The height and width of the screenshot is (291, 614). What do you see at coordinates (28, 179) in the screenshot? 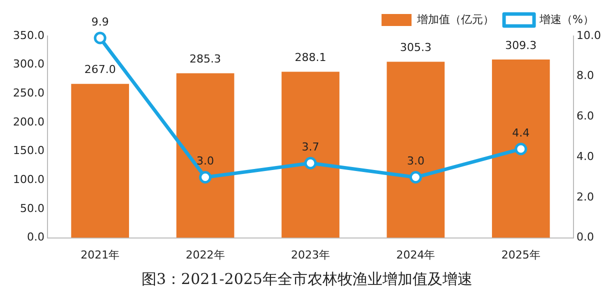
I see `y-tick-label: 100.0` at bounding box center [28, 179].